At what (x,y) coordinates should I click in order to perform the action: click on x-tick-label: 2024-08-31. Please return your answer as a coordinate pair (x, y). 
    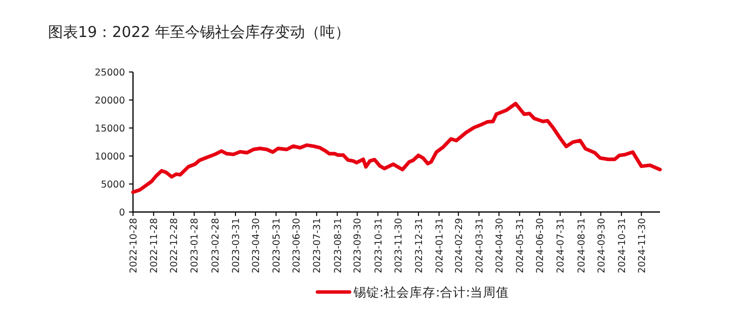
    Looking at the image, I should click on (582, 246).